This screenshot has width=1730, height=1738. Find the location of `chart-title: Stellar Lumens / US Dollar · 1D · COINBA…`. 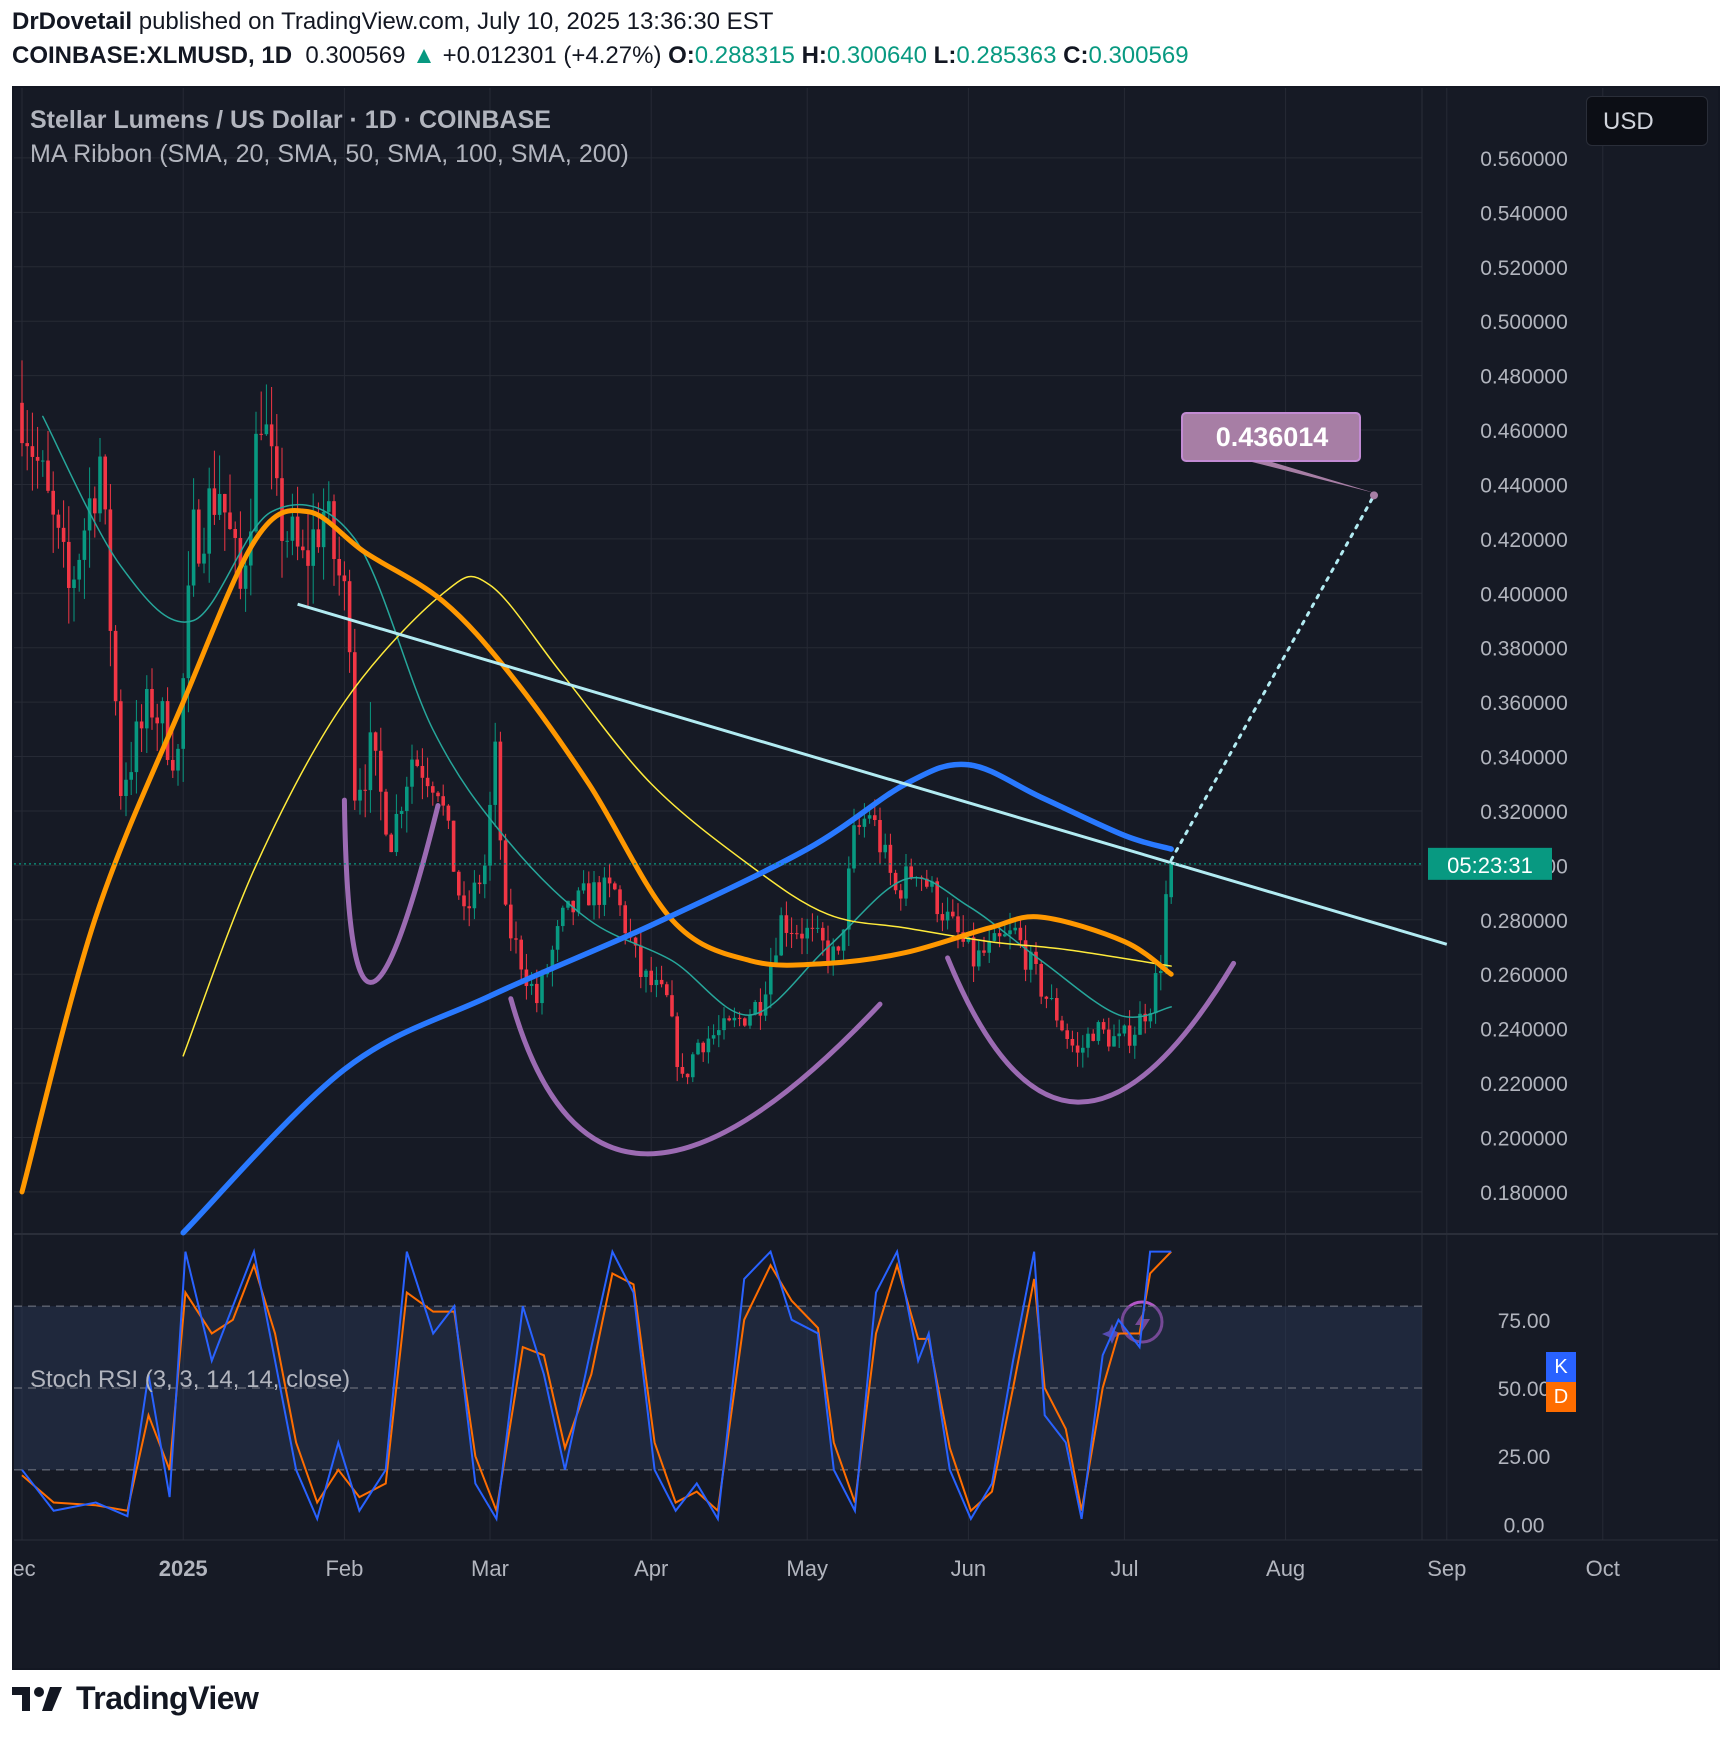

chart-title: Stellar Lumens / US Dollar · 1D · COINBA… is located at coordinates (290, 120).